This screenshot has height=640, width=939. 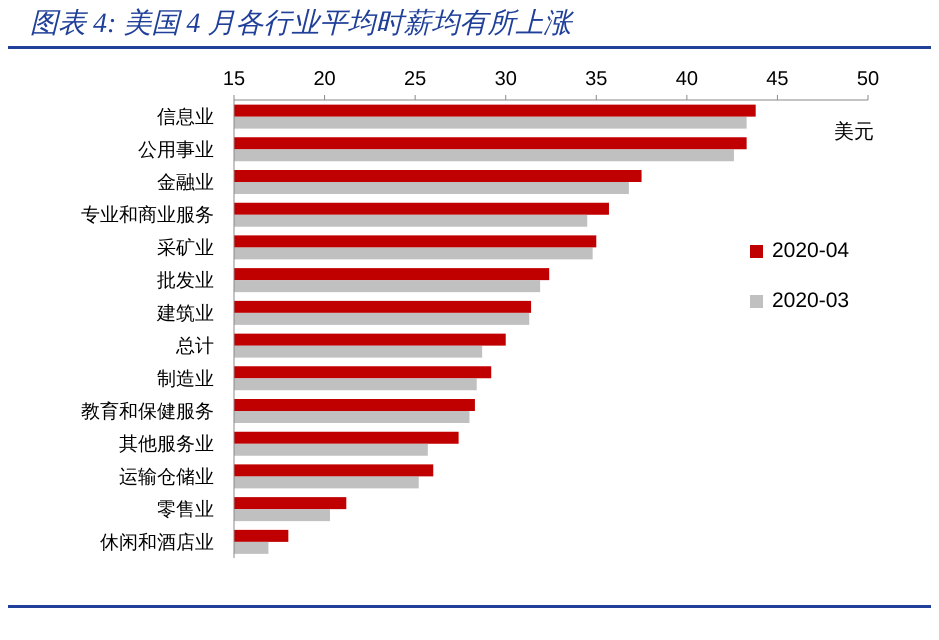 What do you see at coordinates (185, 510) in the screenshot?
I see `y-tick-label: 零售业` at bounding box center [185, 510].